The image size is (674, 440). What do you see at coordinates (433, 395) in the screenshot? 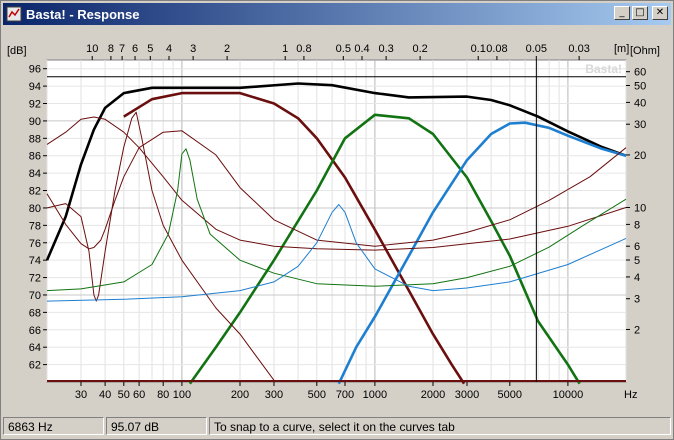
I see `x-tick-label: 2000` at bounding box center [433, 395].